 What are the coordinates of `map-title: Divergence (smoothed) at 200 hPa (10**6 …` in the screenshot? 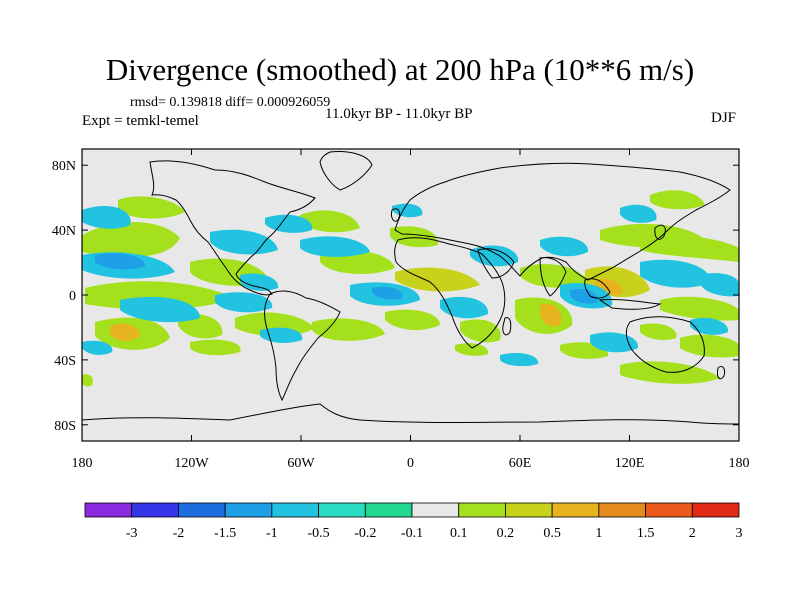 It's located at (400, 69).